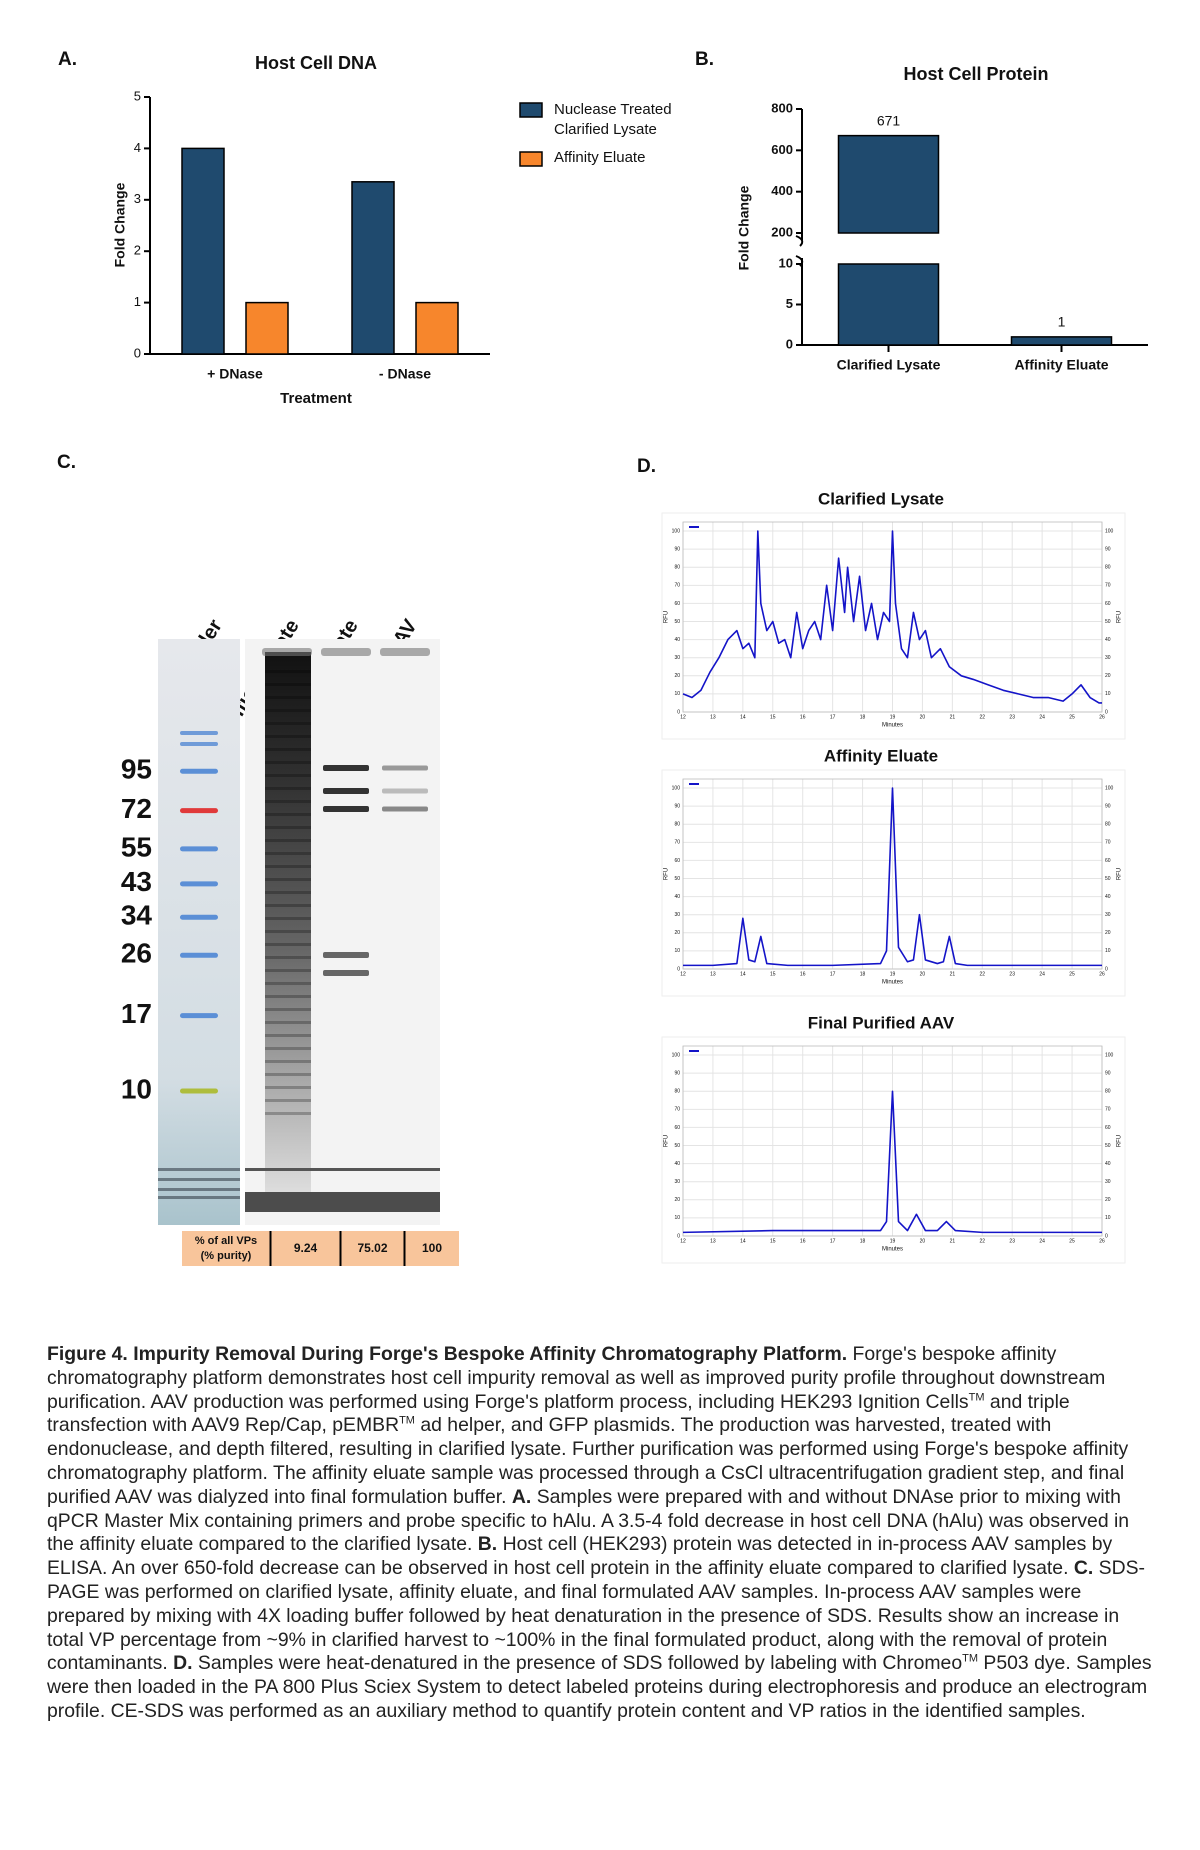 The image size is (1200, 1850). I want to click on marker-label: 17, so click(136, 1013).